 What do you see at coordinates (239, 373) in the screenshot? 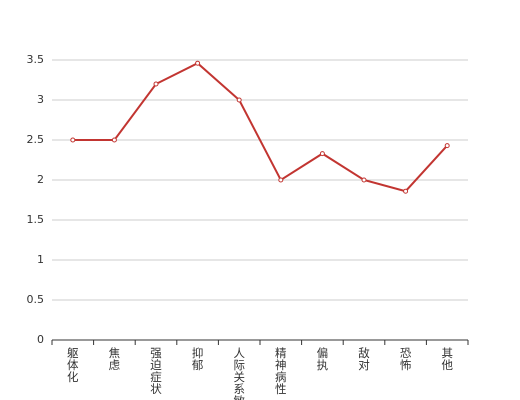
I see `x-tick-label: 人际关系敏感` at bounding box center [239, 373].